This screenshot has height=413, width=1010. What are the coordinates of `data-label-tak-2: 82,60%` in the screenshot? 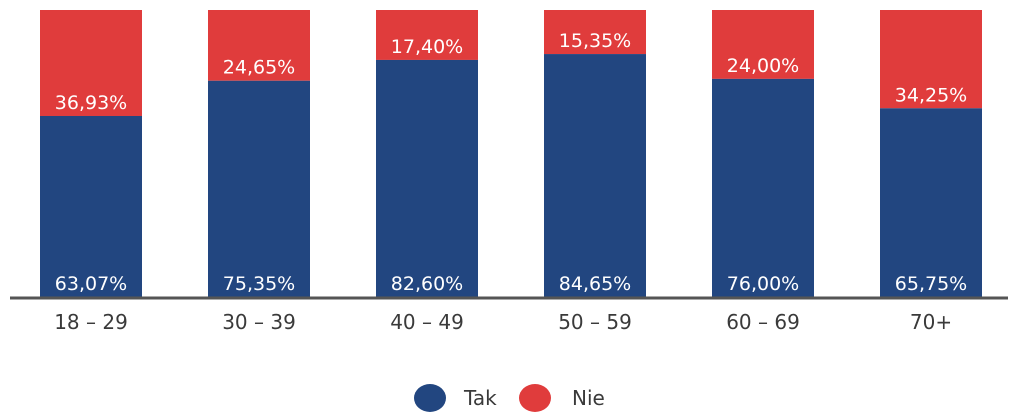 It's located at (427, 284).